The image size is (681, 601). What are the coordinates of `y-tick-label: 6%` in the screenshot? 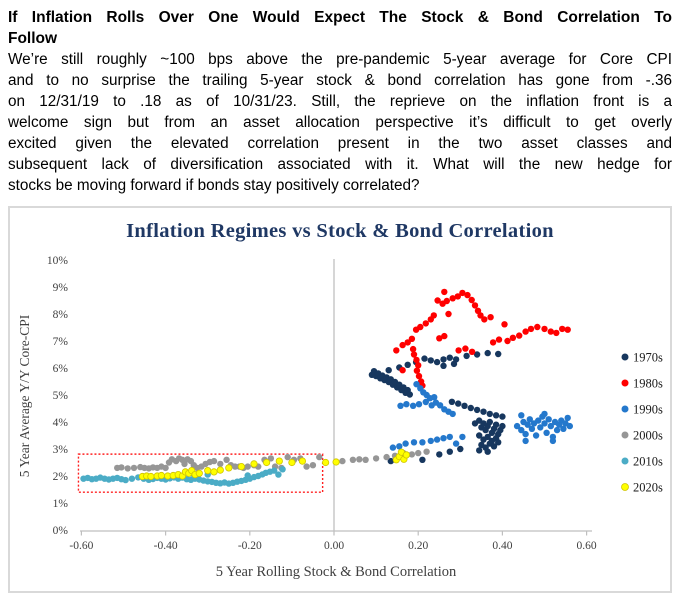 It's located at (61, 369).